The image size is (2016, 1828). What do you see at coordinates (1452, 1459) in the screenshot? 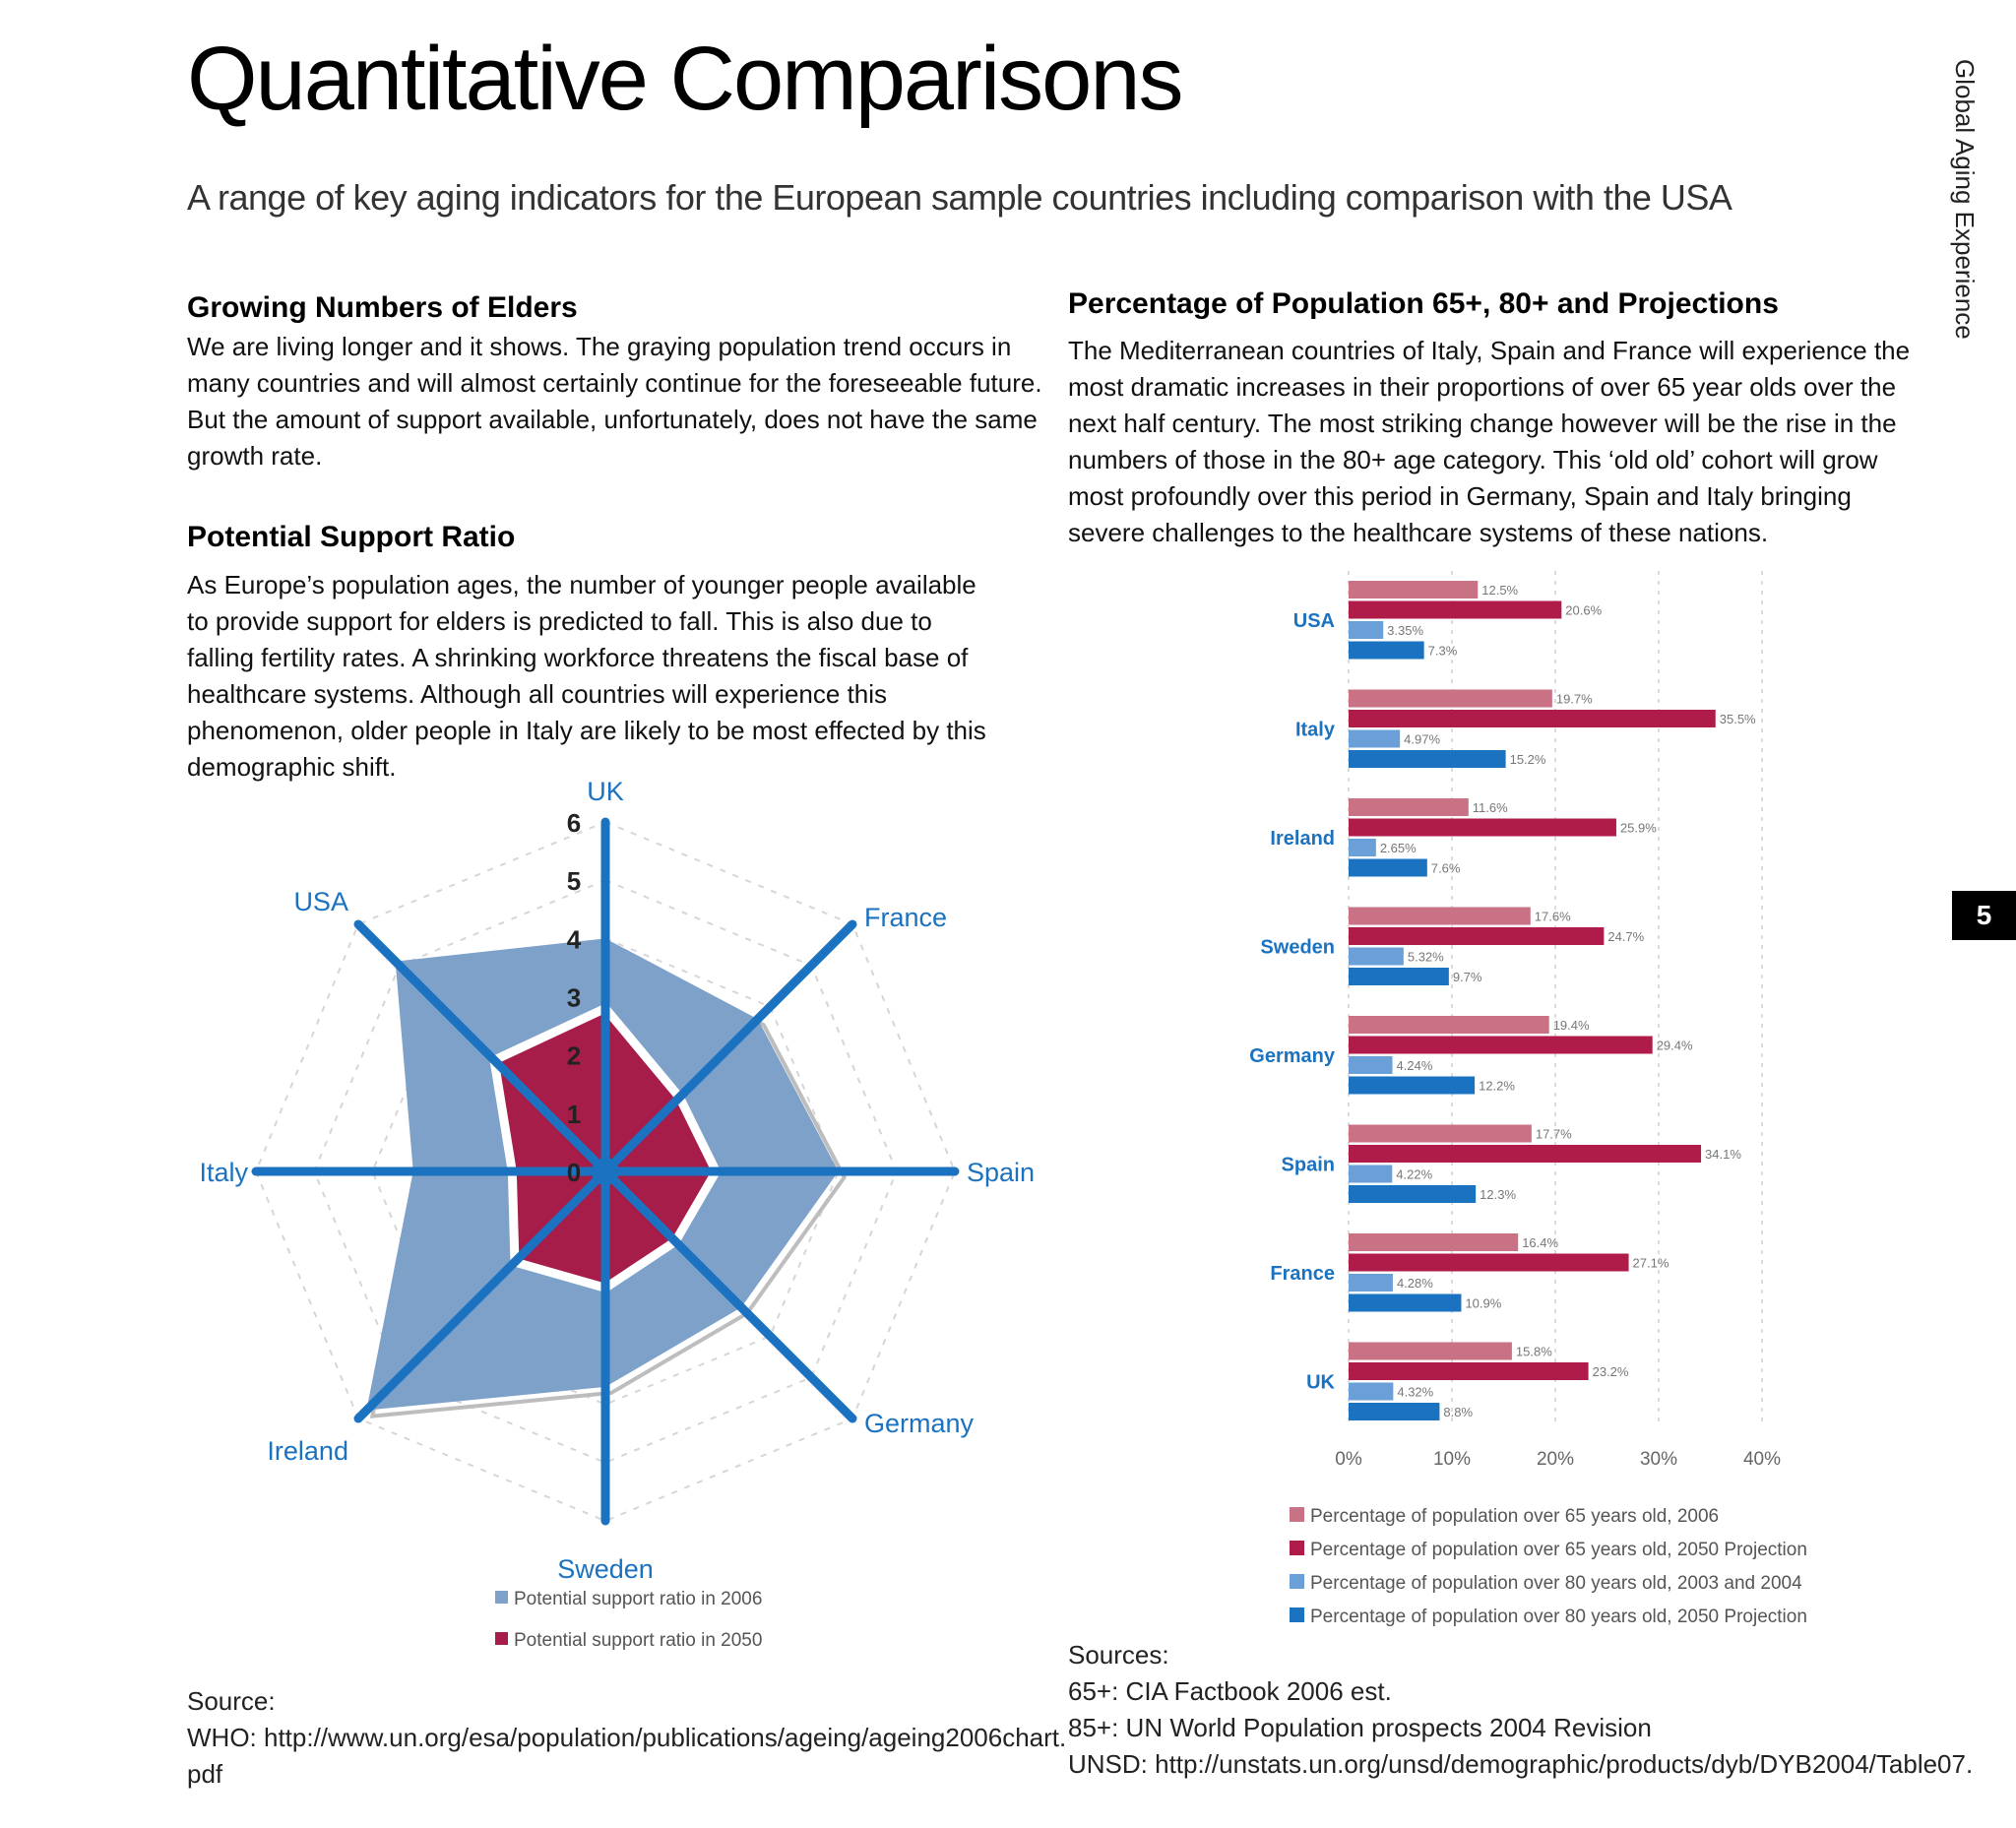
I see `bar-xtick-1: 10%` at bounding box center [1452, 1459].